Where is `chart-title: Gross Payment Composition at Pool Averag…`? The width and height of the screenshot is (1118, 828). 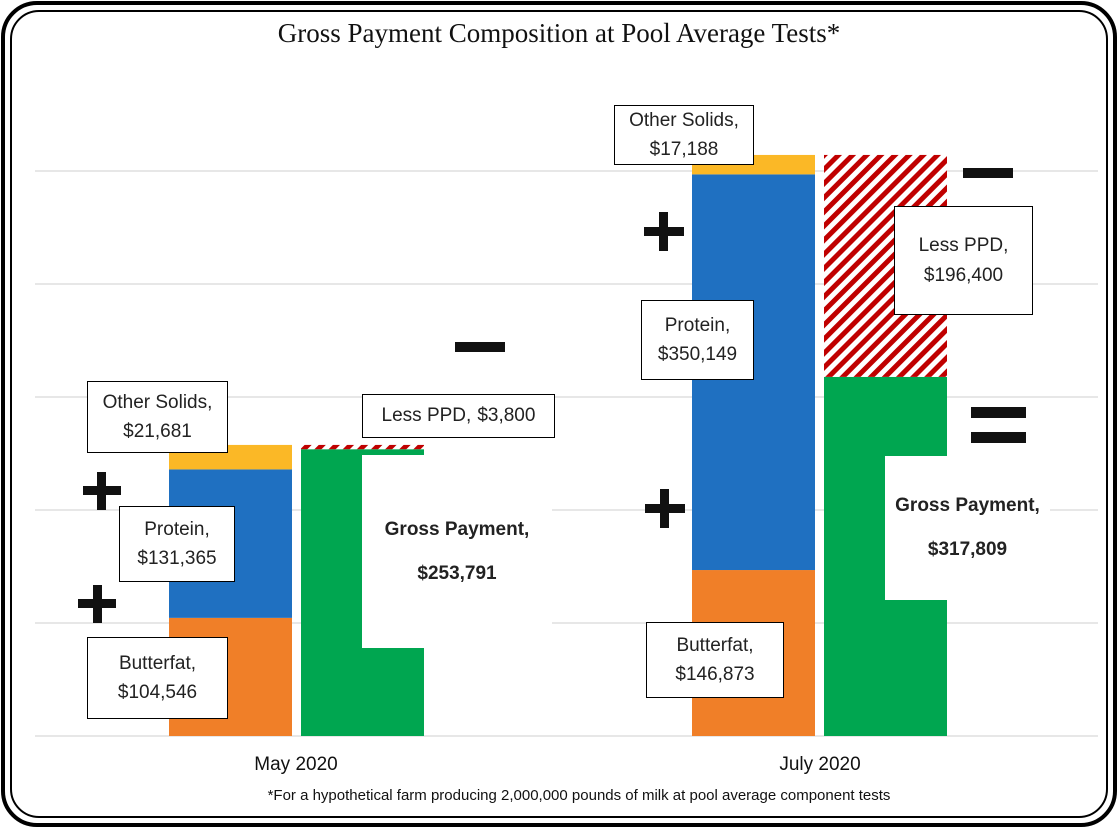 chart-title: Gross Payment Composition at Pool Averag… is located at coordinates (559, 33).